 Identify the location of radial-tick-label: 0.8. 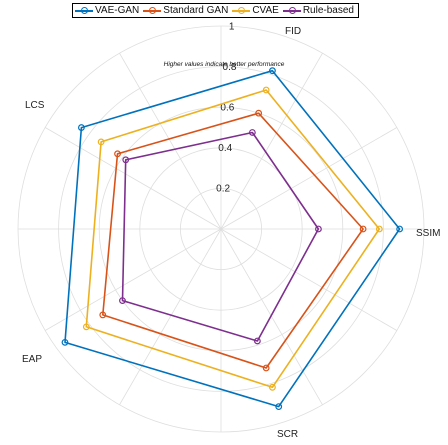
(230, 67).